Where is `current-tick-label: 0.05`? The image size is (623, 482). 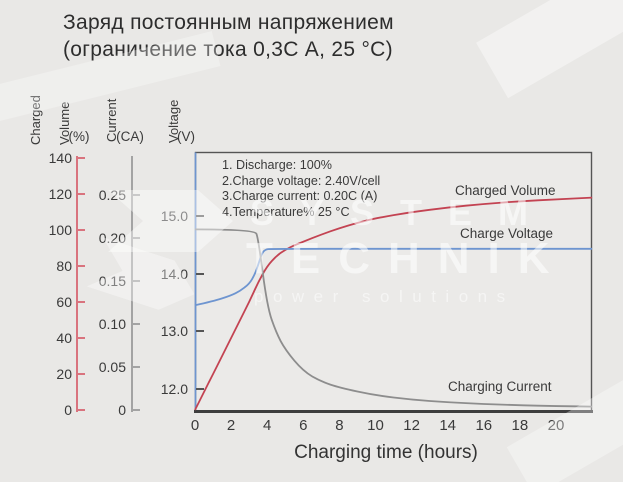
current-tick-label: 0.05 is located at coordinates (112, 367).